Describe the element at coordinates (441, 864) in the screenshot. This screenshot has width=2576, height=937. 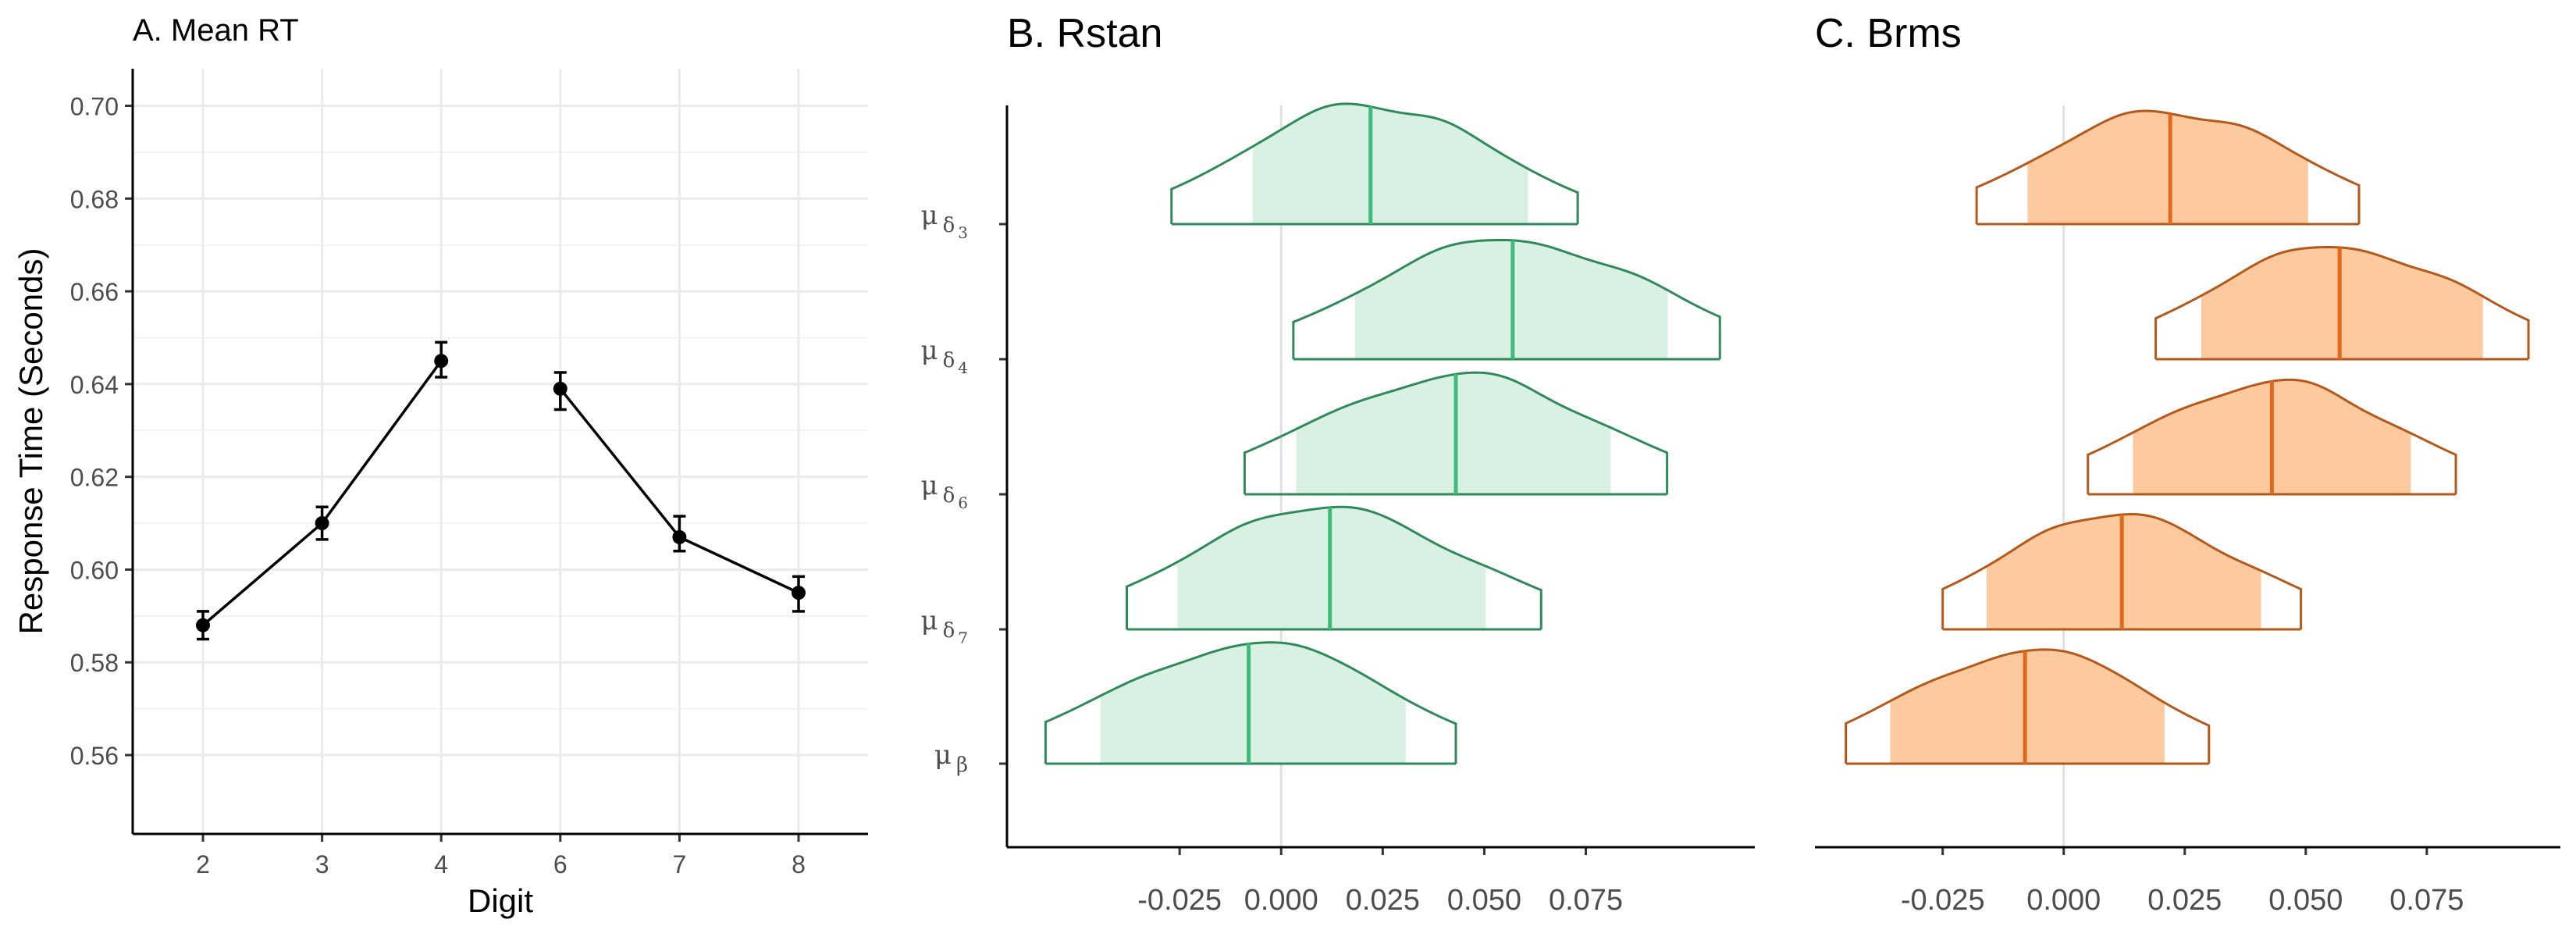
I see `x-tick-label: 4` at that location.